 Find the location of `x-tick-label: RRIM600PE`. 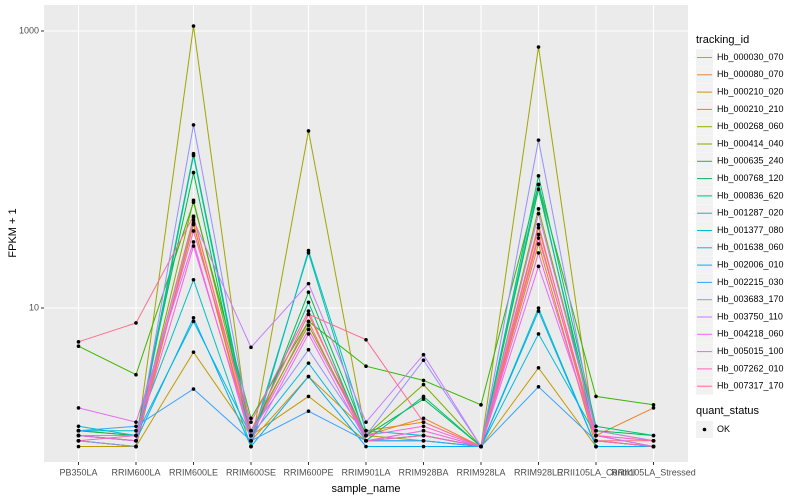

x-tick-label: RRIM600PE is located at coordinates (308, 472).